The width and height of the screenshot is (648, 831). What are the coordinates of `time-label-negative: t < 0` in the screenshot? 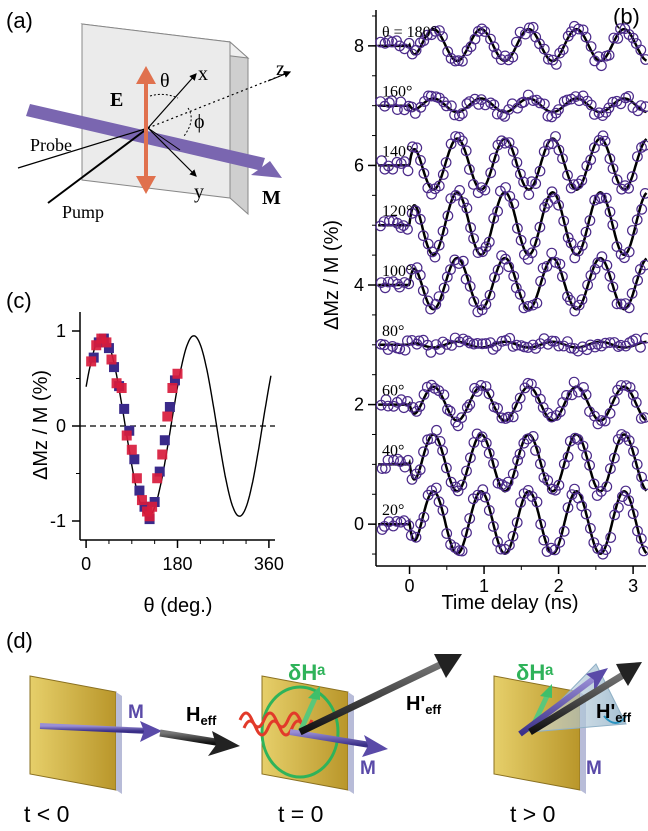 It's located at (46, 814).